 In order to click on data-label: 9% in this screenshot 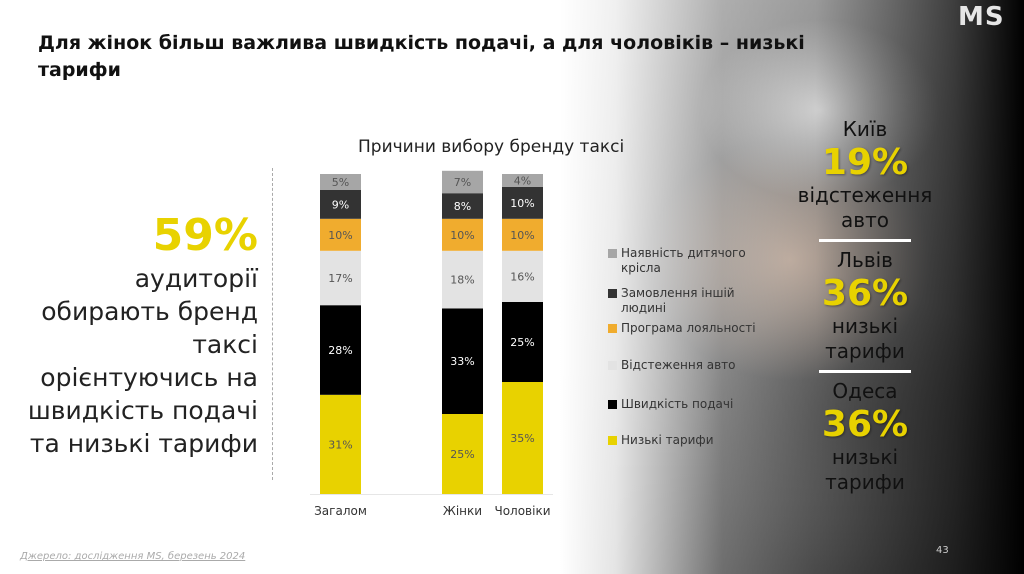, I will do `click(340, 204)`.